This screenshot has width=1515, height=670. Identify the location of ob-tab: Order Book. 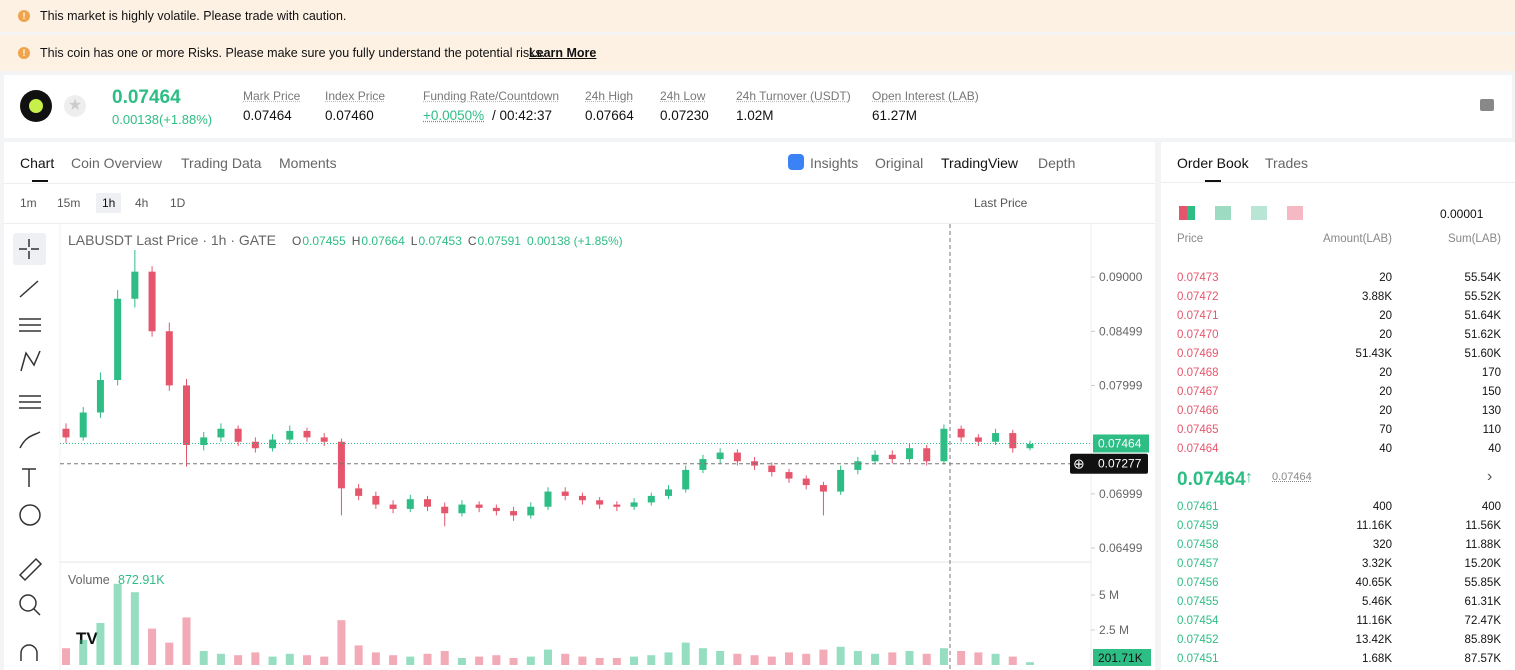
(1213, 163).